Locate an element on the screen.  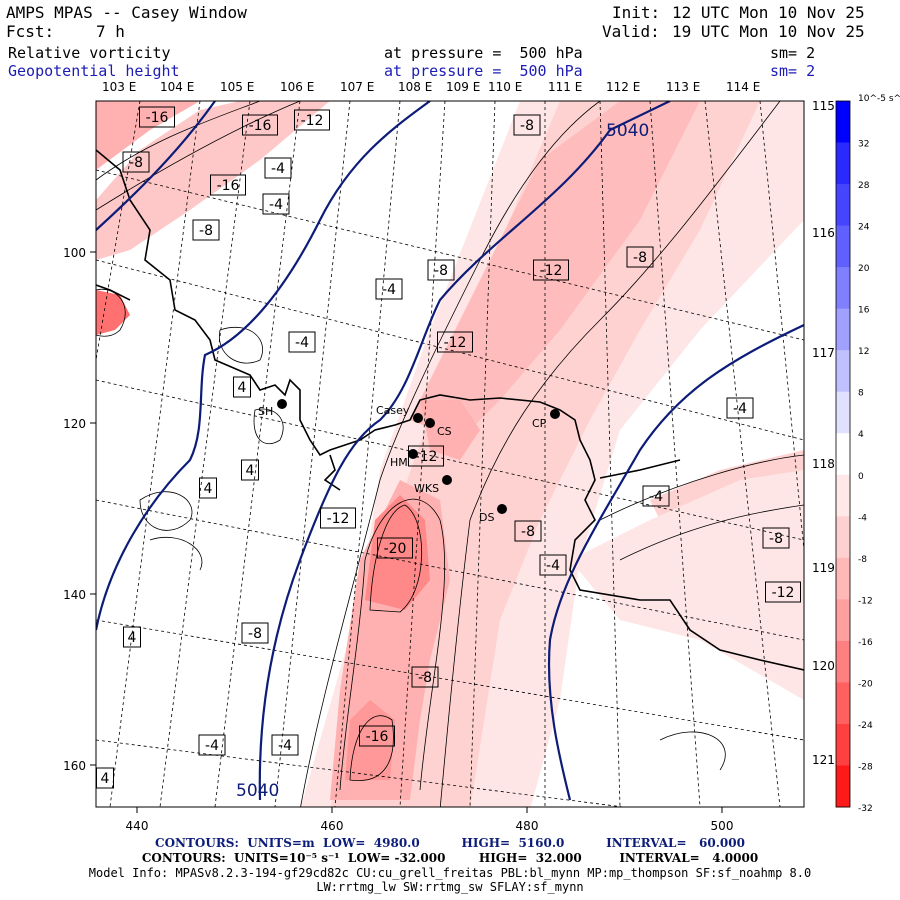
station-label: CP is located at coordinates (539, 423).